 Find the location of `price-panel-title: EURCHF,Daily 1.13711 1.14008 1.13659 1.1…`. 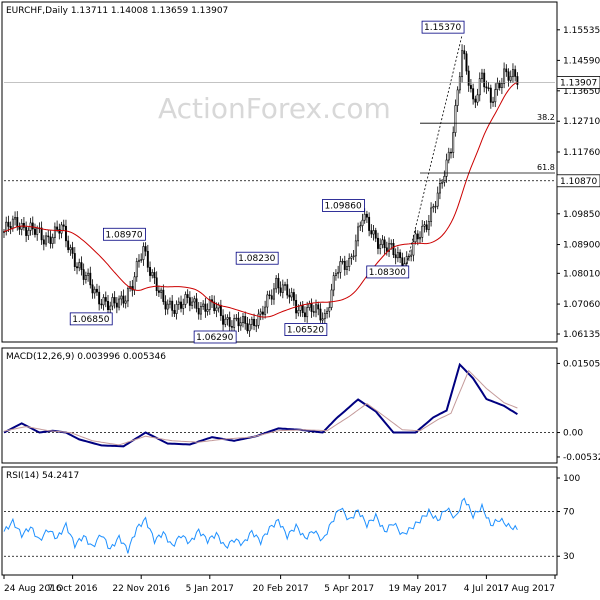

price-panel-title: EURCHF,Daily 1.13711 1.14008 1.13659 1.1… is located at coordinates (117, 11).